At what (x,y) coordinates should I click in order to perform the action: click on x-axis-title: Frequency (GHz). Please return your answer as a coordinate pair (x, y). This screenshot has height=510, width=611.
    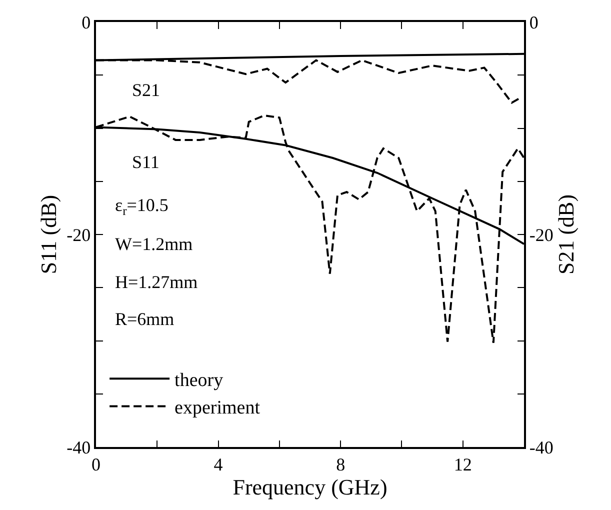
    Looking at the image, I should click on (310, 487).